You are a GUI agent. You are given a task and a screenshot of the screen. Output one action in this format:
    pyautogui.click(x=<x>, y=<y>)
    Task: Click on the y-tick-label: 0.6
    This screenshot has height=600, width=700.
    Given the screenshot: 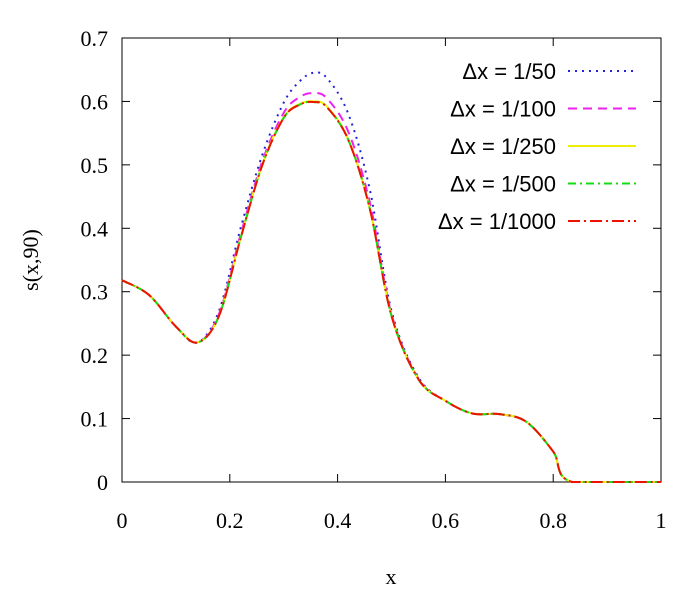 What is the action you would take?
    pyautogui.click(x=95, y=101)
    